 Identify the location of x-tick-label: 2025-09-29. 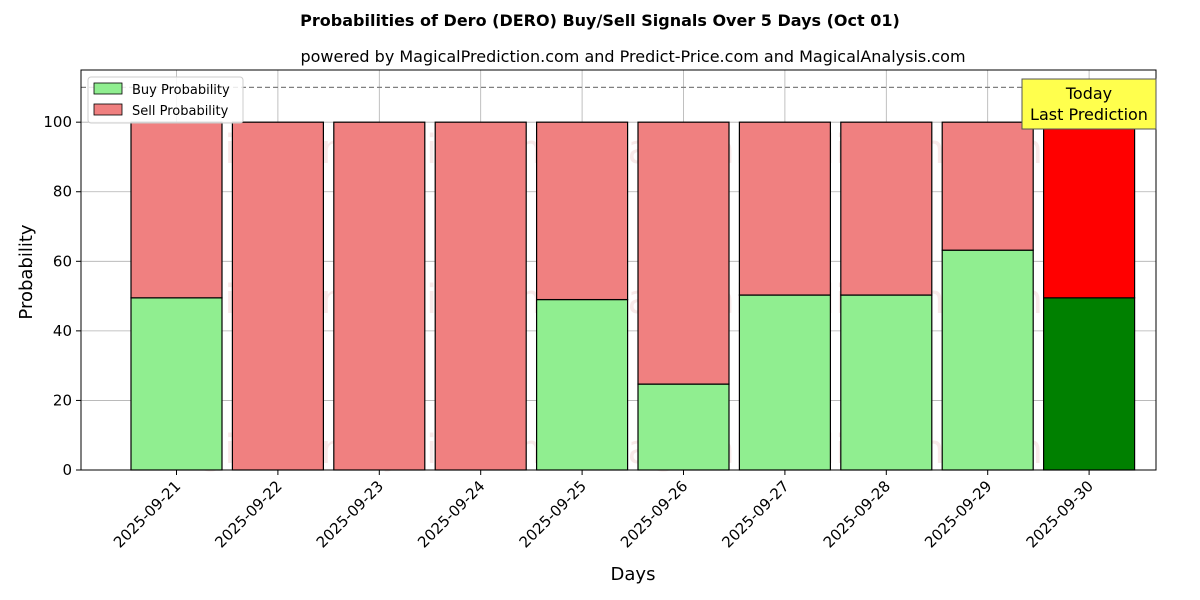
(958, 514).